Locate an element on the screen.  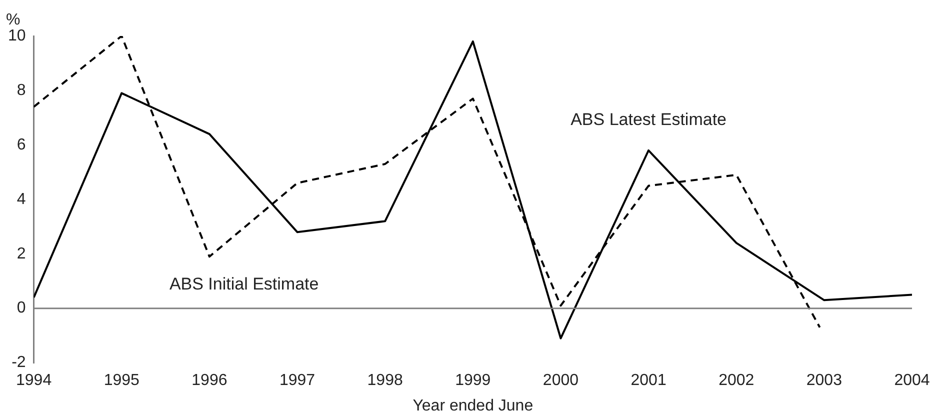
x-tick-label: 1995 is located at coordinates (122, 380).